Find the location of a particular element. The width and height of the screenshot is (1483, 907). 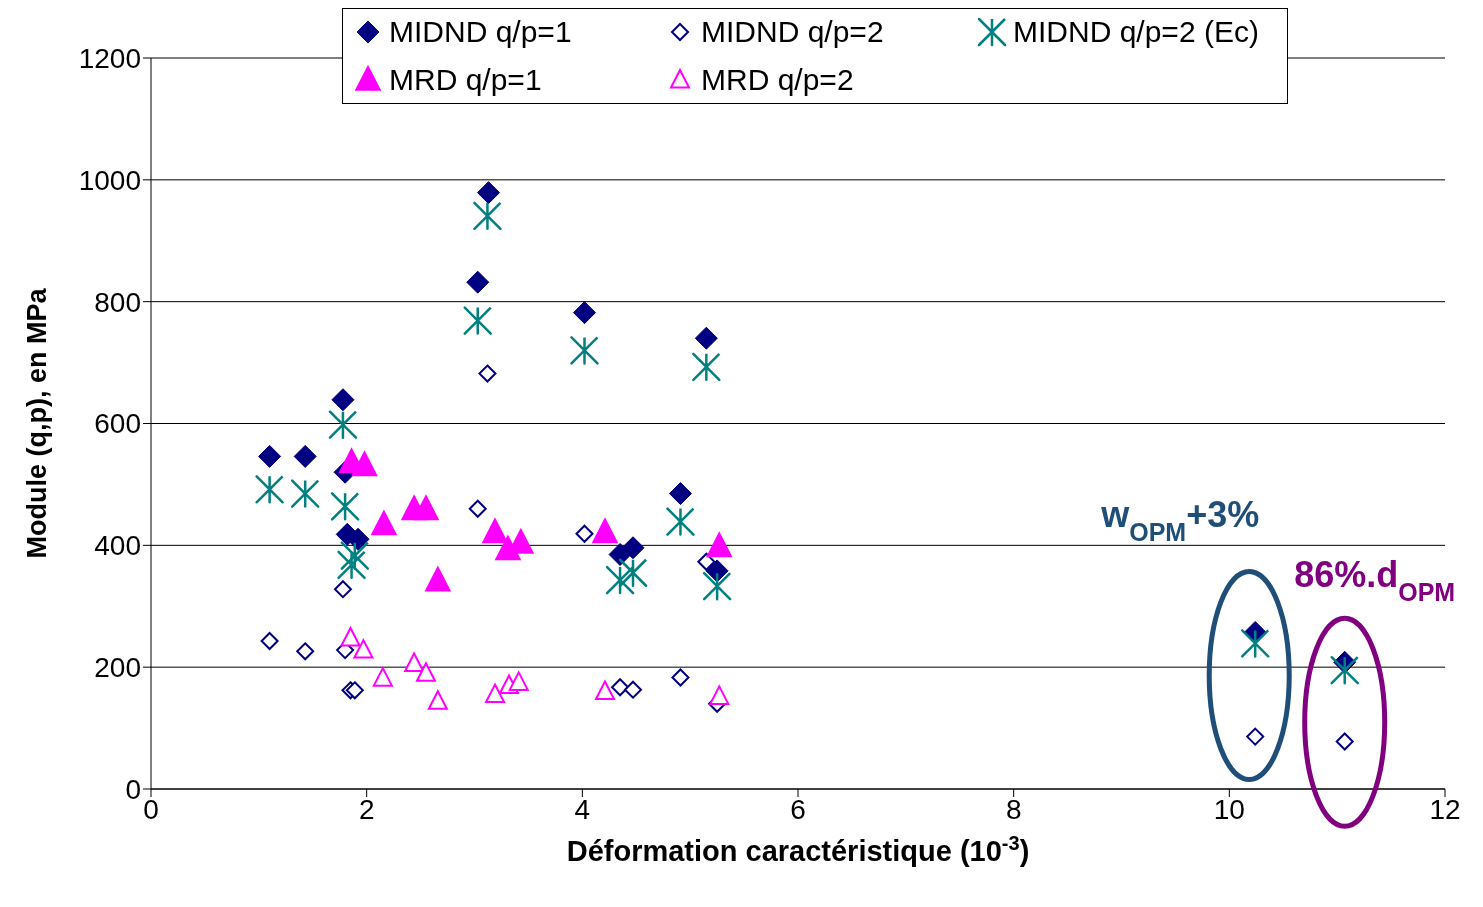

y-tick-label: 800 is located at coordinates (117, 302).